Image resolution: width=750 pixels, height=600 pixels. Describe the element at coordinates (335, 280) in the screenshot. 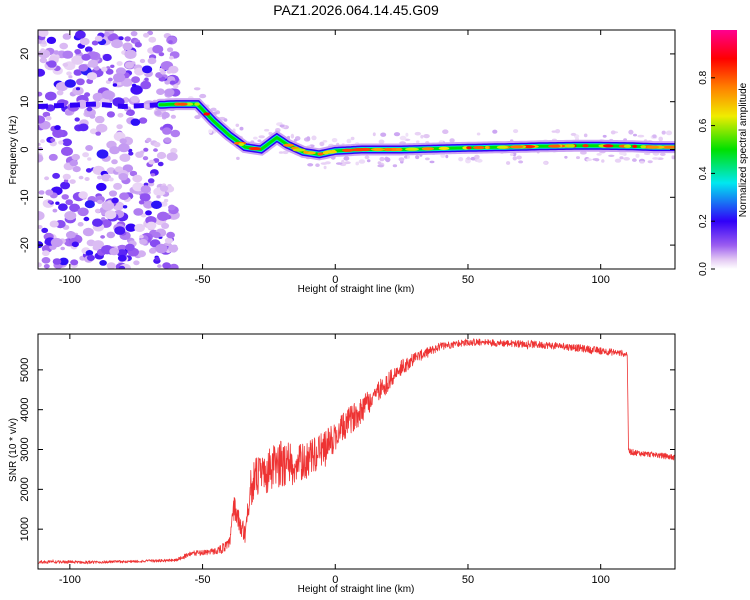

I see `spectrogram-x-tick-label: 0` at that location.